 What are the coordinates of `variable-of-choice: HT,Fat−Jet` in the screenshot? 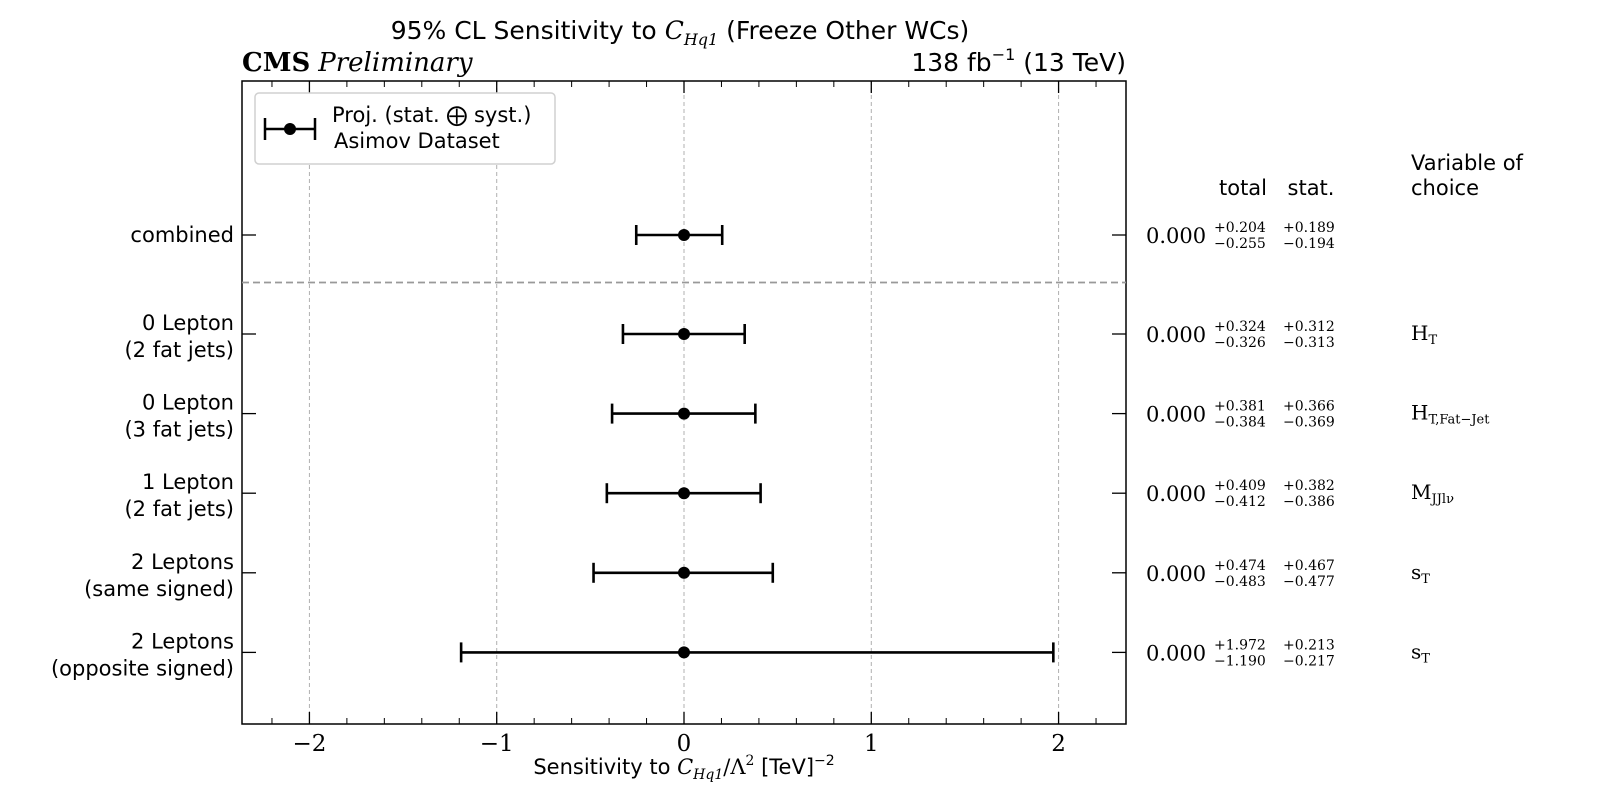 It's located at (1450, 414).